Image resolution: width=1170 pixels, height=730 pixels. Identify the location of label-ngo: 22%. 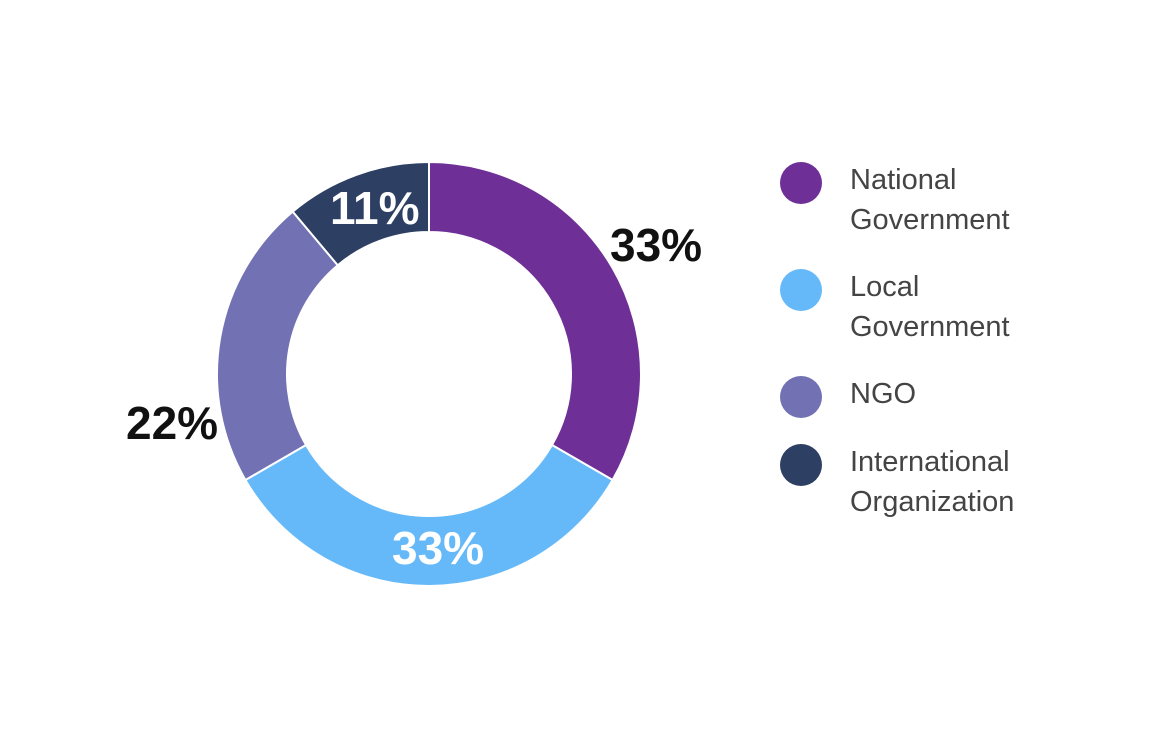
(172, 423).